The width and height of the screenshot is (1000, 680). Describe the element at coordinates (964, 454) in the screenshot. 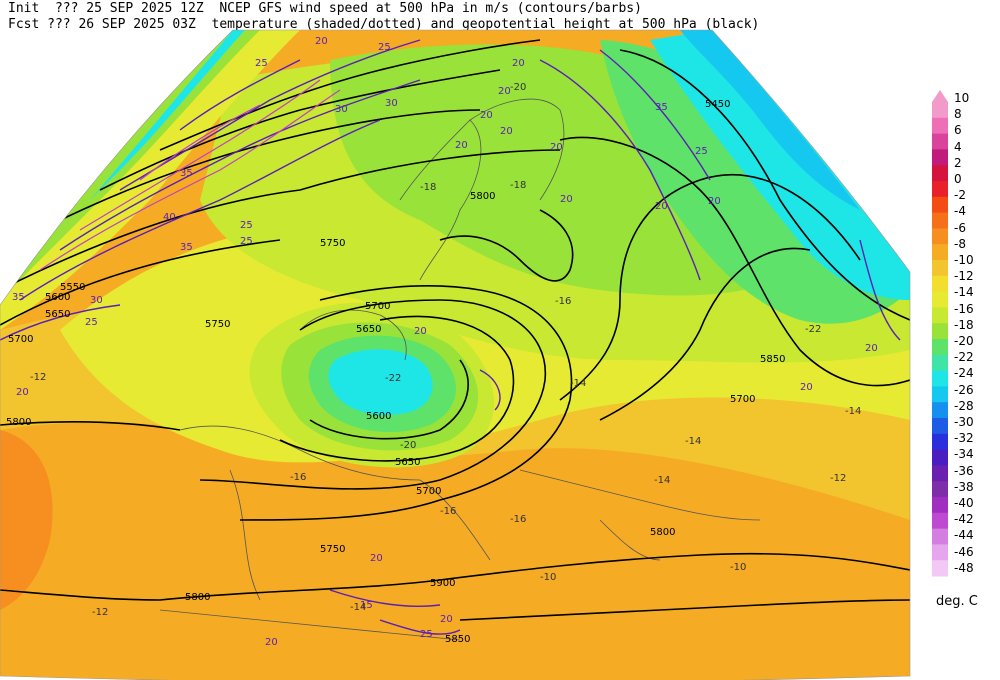

I see `legend-level-label: -34` at that location.